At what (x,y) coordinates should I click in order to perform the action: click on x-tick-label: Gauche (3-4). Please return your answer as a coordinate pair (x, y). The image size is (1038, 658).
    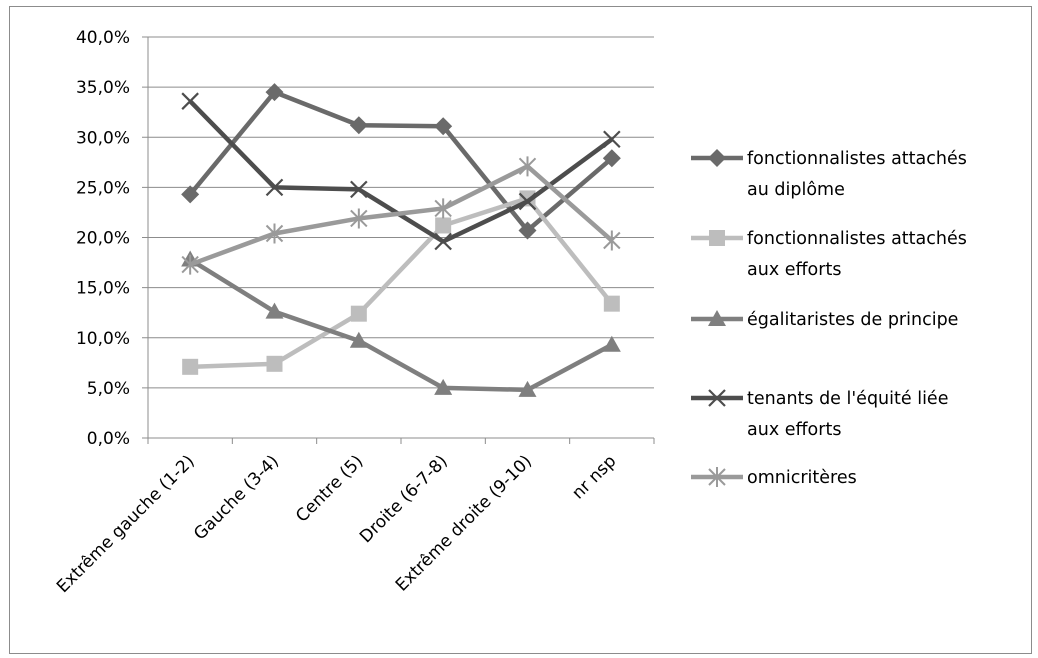
    Looking at the image, I should click on (236, 497).